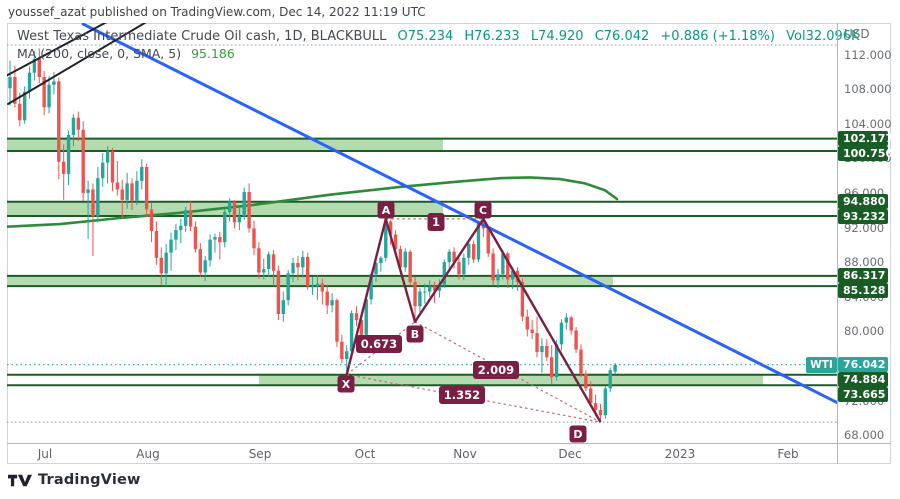  I want to click on price-tick-label: 80.000, so click(864, 331).